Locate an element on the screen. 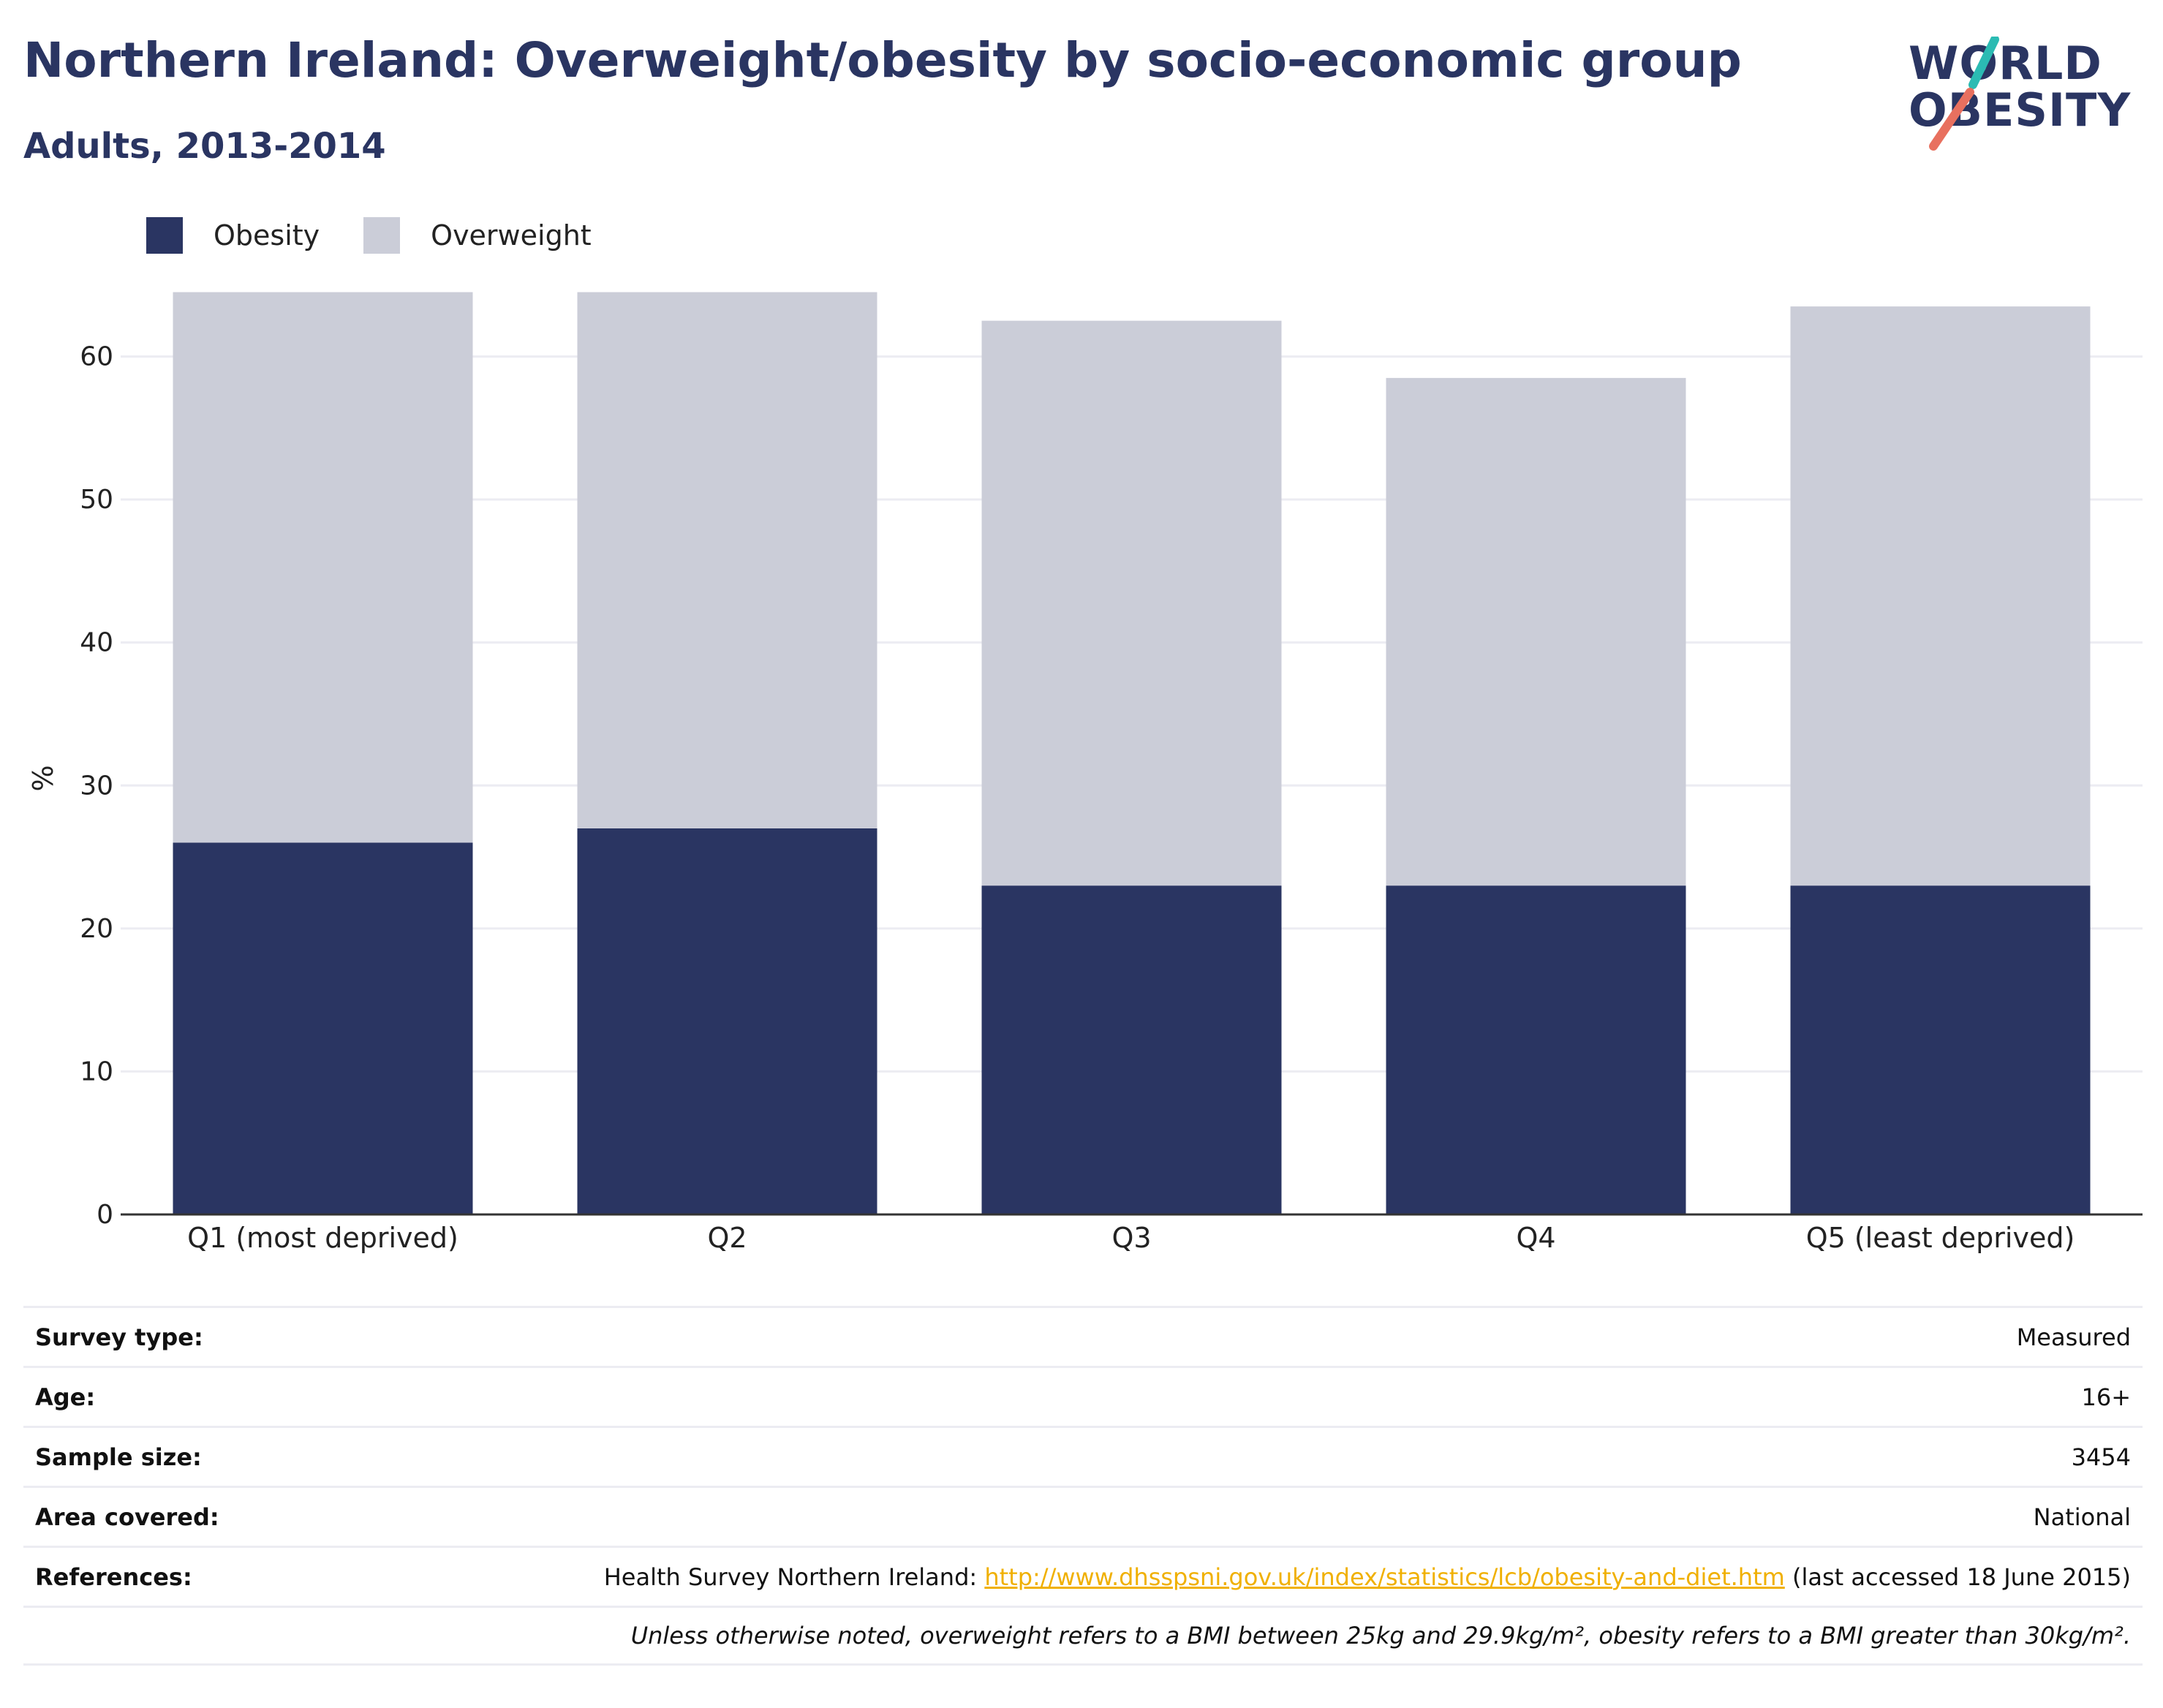 This screenshot has height=1708, width=2163. x-tick-label: Q5 (least deprived) is located at coordinates (1940, 1238).